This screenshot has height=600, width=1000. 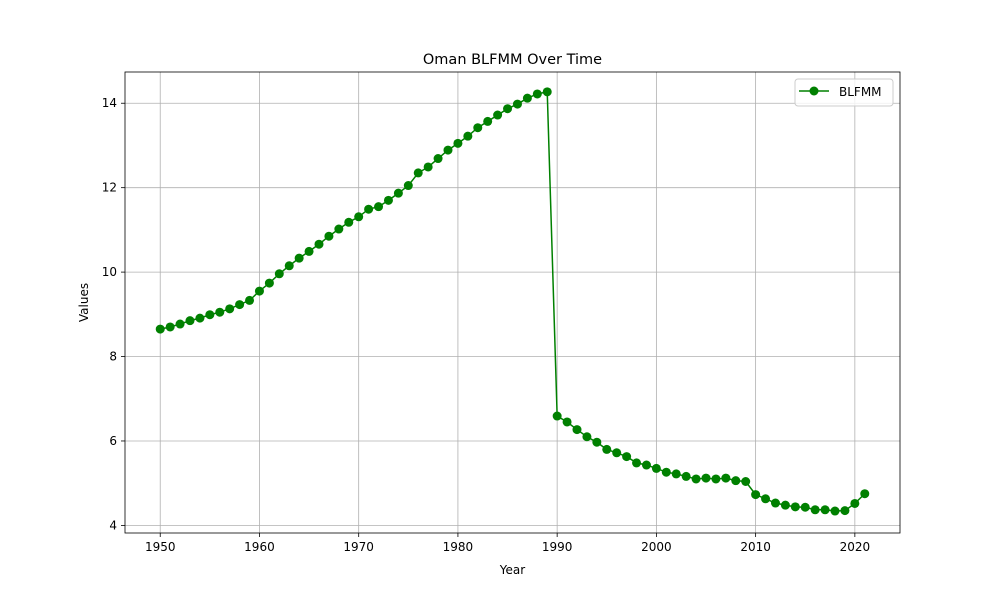 What do you see at coordinates (458, 547) in the screenshot?
I see `x-tick-label: 1980` at bounding box center [458, 547].